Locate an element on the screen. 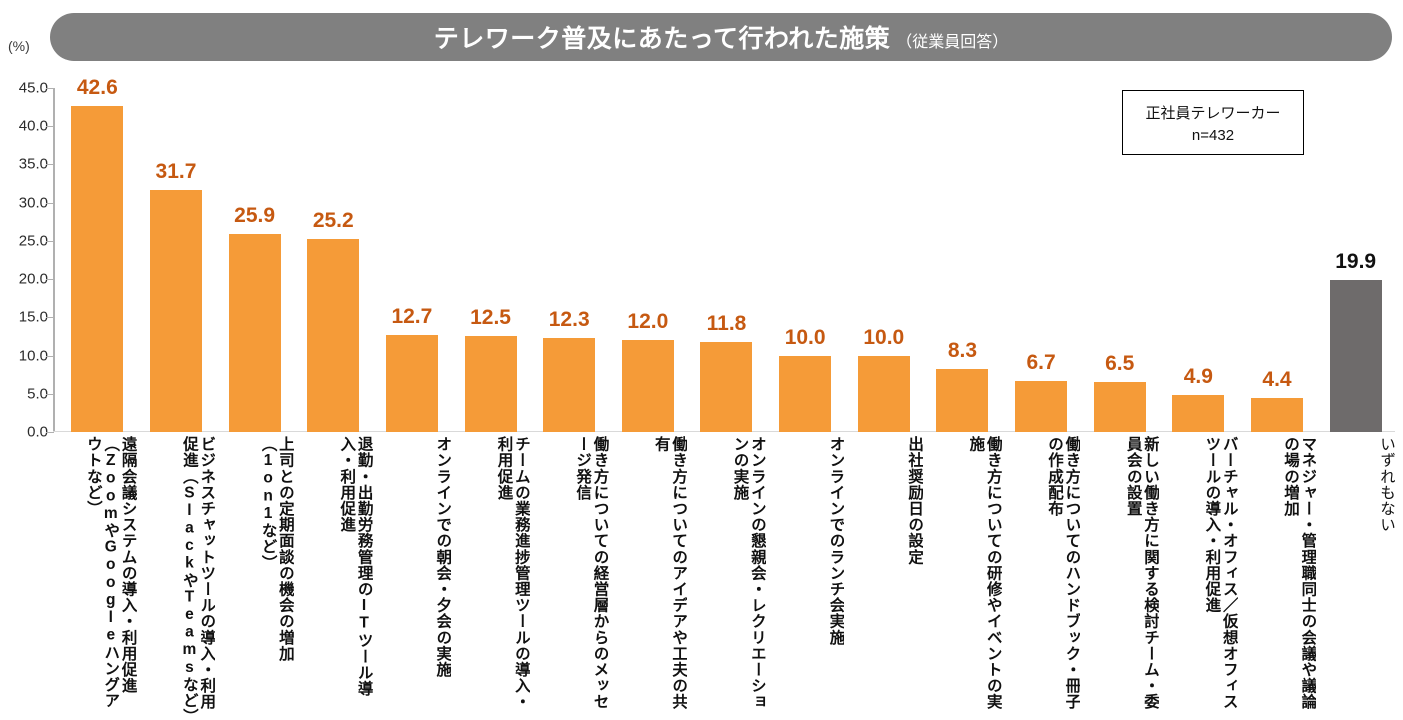 The width and height of the screenshot is (1403, 720). y-axis-tick-label: 30.0 is located at coordinates (33, 203).